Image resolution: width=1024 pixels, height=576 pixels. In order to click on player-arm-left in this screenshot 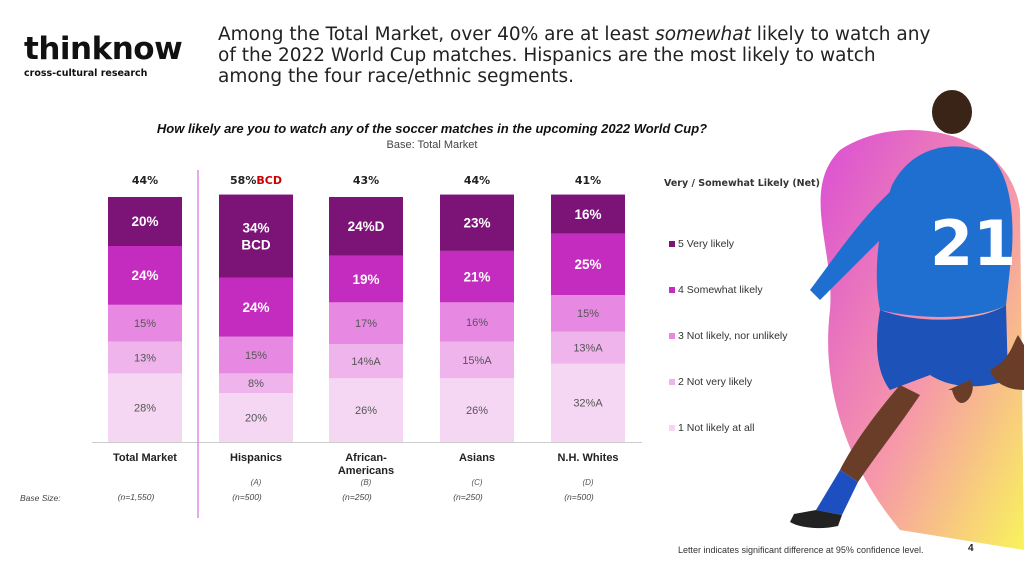, I will do `click(855, 245)`.